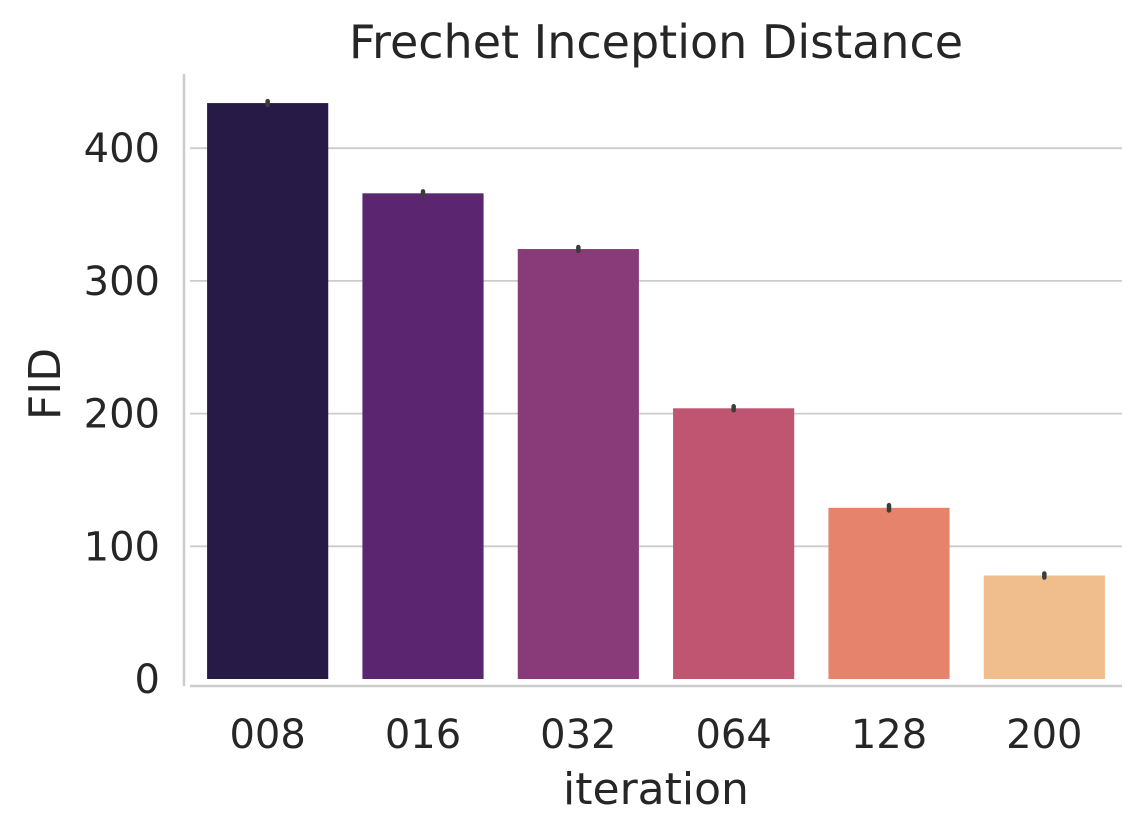 This screenshot has height=838, width=1141. I want to click on y-axis-label: FID, so click(45, 384).